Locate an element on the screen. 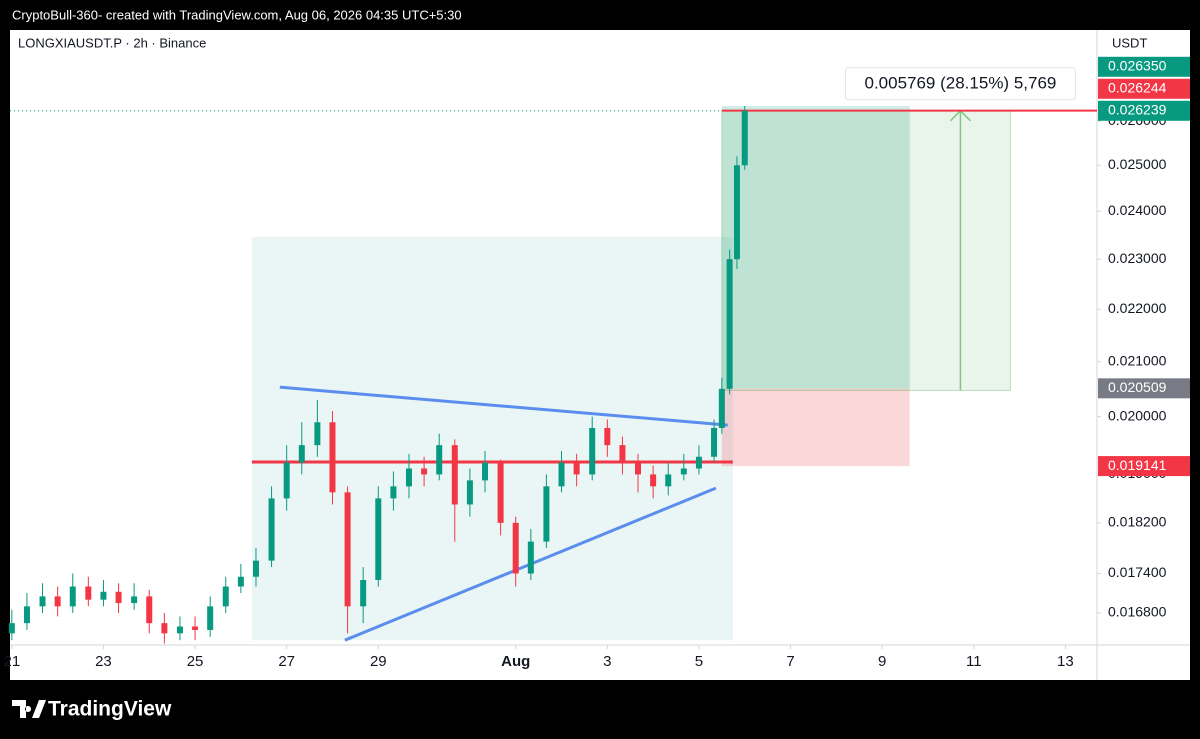 Image resolution: width=1200 pixels, height=739 pixels. y-tick-label: 0.022000 is located at coordinates (1137, 308).